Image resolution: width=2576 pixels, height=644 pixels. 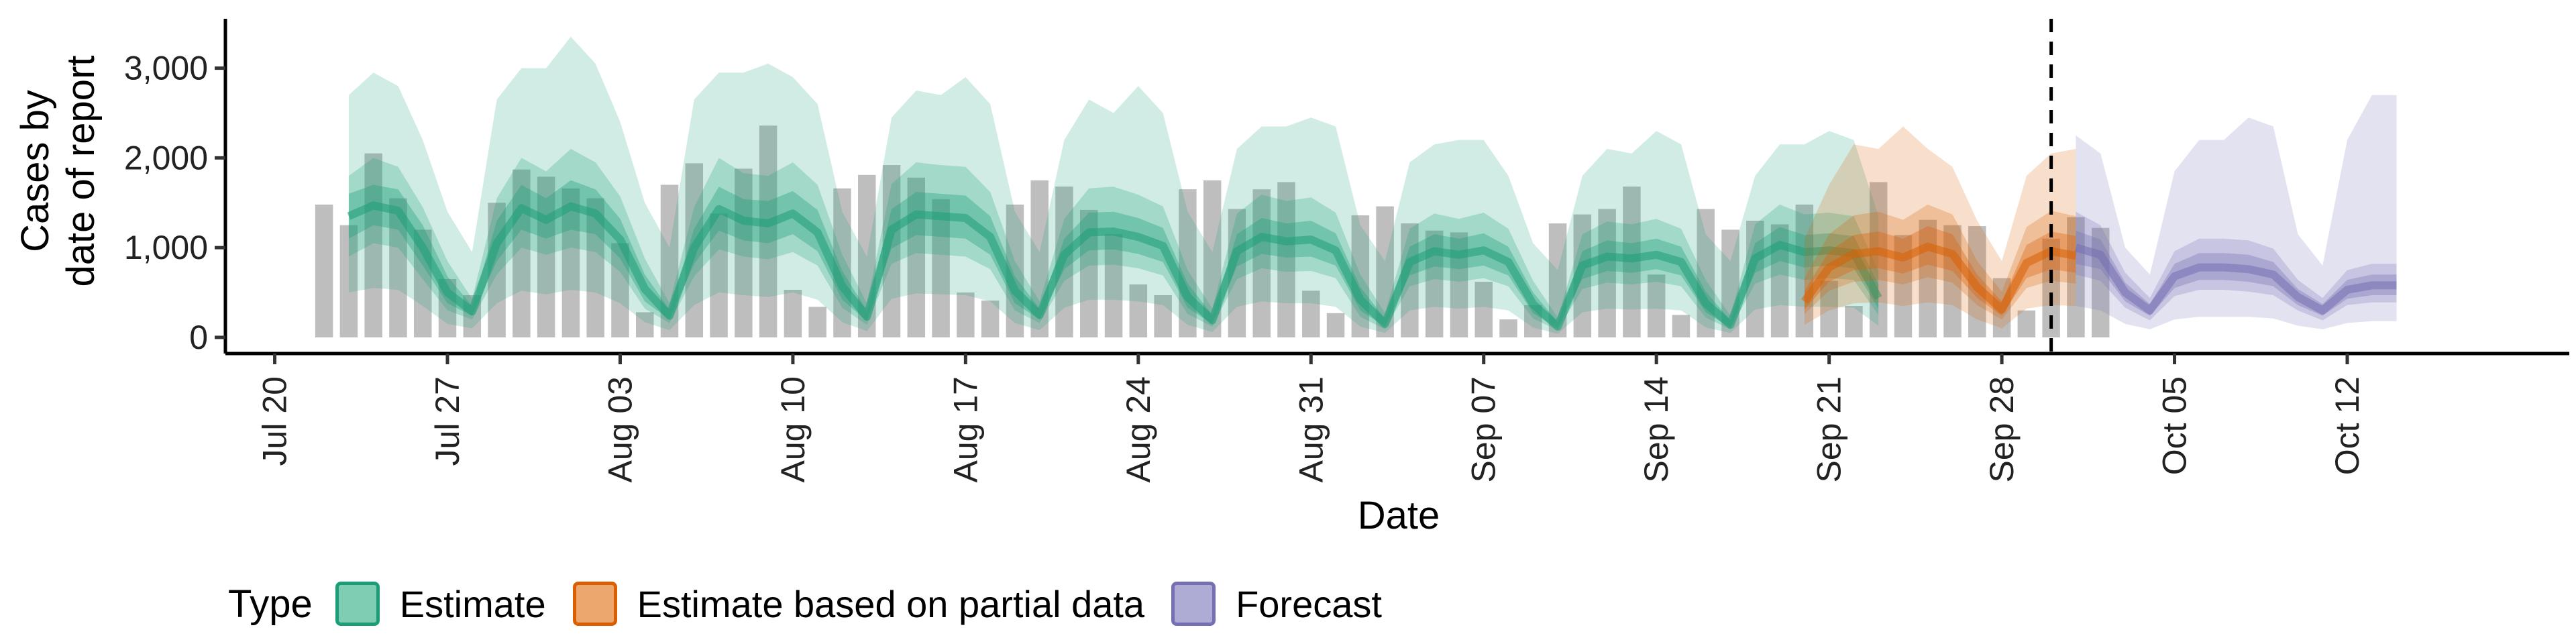 I want to click on x-tick-label: Oct 12, so click(x=2347, y=425).